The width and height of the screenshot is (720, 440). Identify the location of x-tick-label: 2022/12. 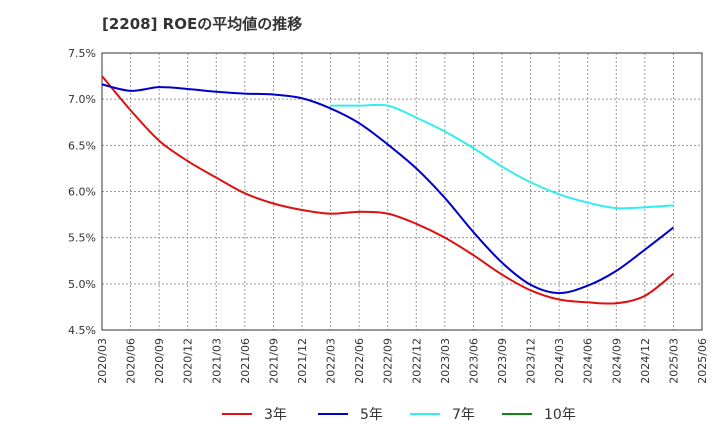
(416, 361).